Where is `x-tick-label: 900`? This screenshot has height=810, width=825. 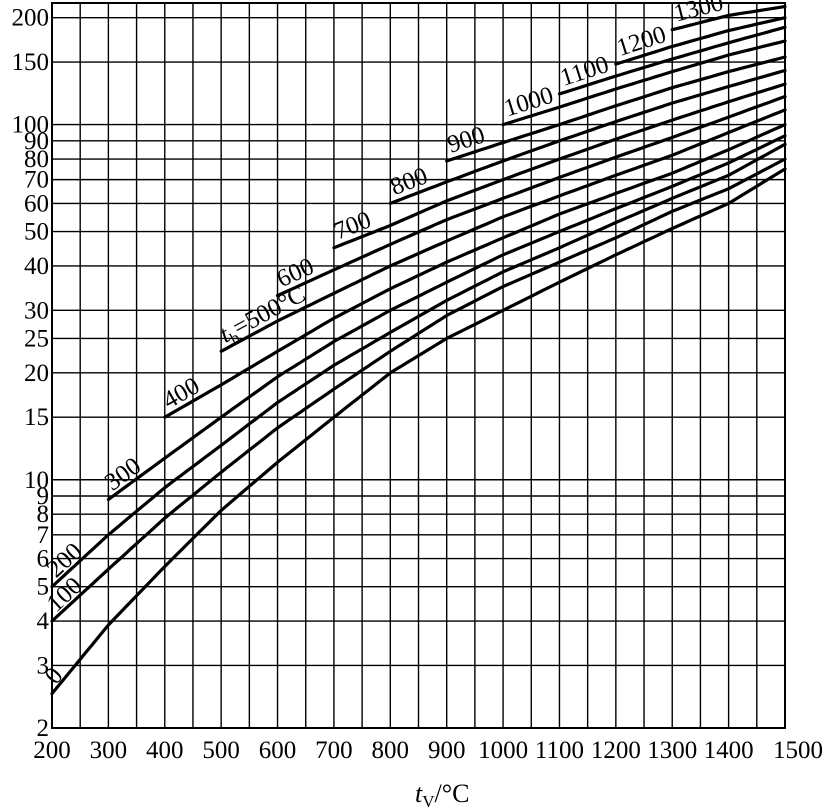 x-tick-label: 900 is located at coordinates (447, 750).